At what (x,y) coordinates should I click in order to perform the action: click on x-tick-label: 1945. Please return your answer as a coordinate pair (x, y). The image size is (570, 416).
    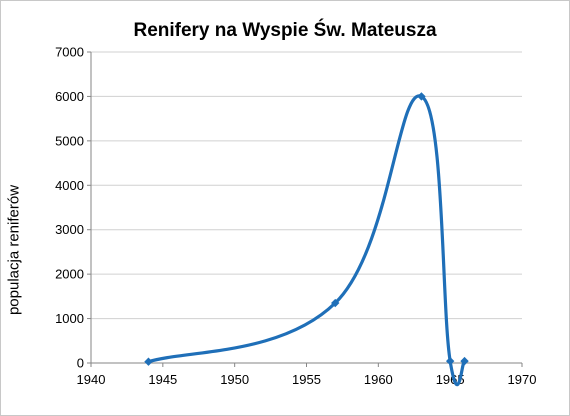
    Looking at the image, I should click on (162, 379).